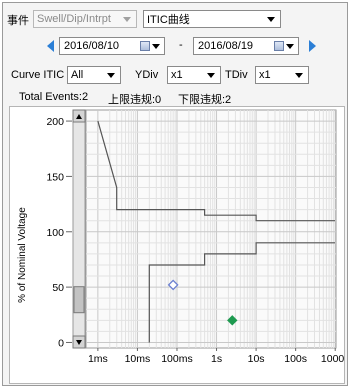 This screenshot has width=353, height=391. Describe the element at coordinates (168, 20) in the screenshot. I see `curve-type-value: ITIC曲线` at that location.